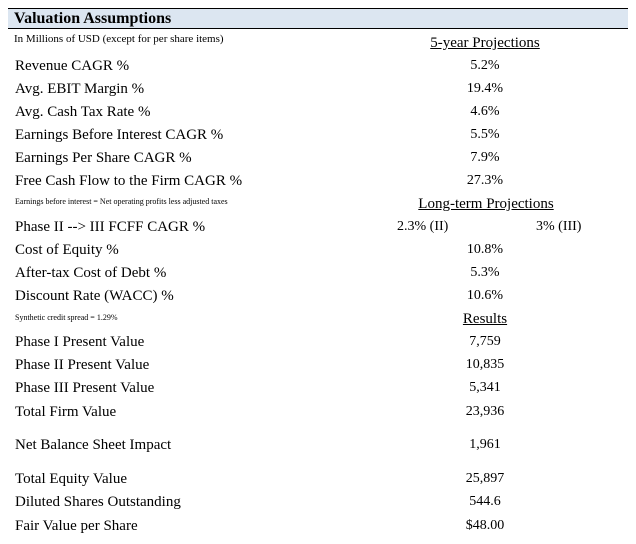  Describe the element at coordinates (318, 18) in the screenshot. I see `title-bar: Valuation Assumptions` at that location.